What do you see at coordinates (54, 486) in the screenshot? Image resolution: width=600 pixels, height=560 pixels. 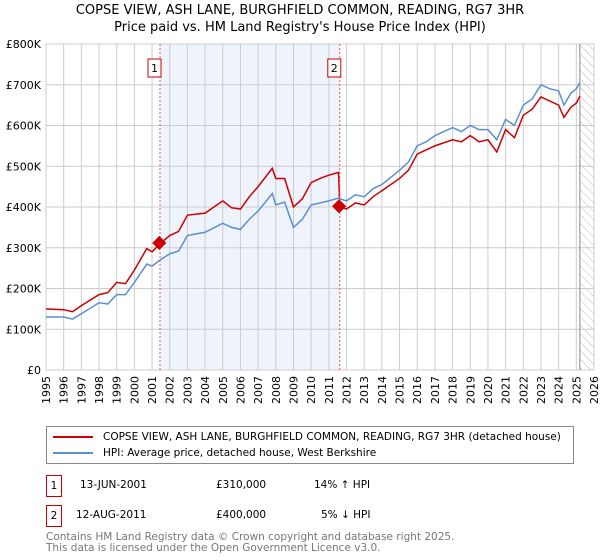 I see `marker-badge: 1` at bounding box center [54, 486].